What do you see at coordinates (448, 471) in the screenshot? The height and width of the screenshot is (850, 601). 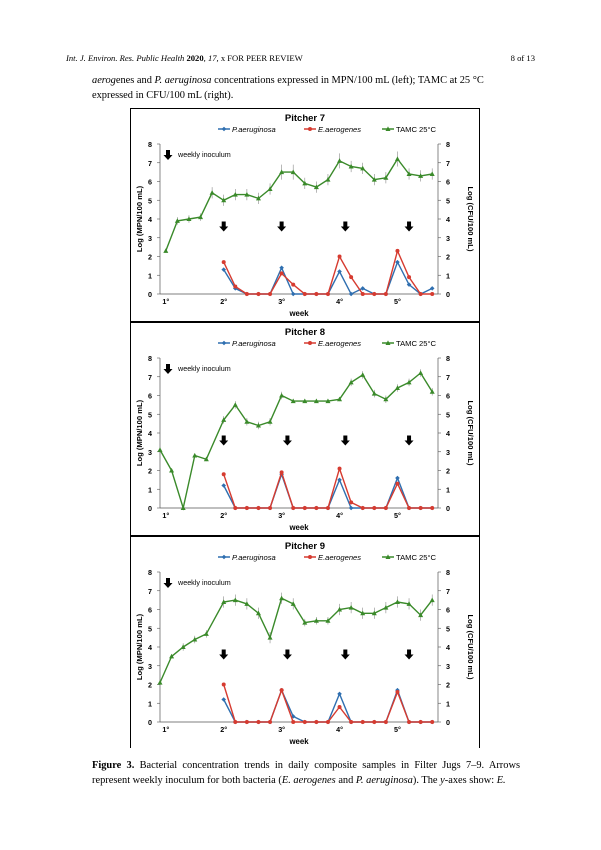 I see `y-tick-label-right: 2` at bounding box center [448, 471].